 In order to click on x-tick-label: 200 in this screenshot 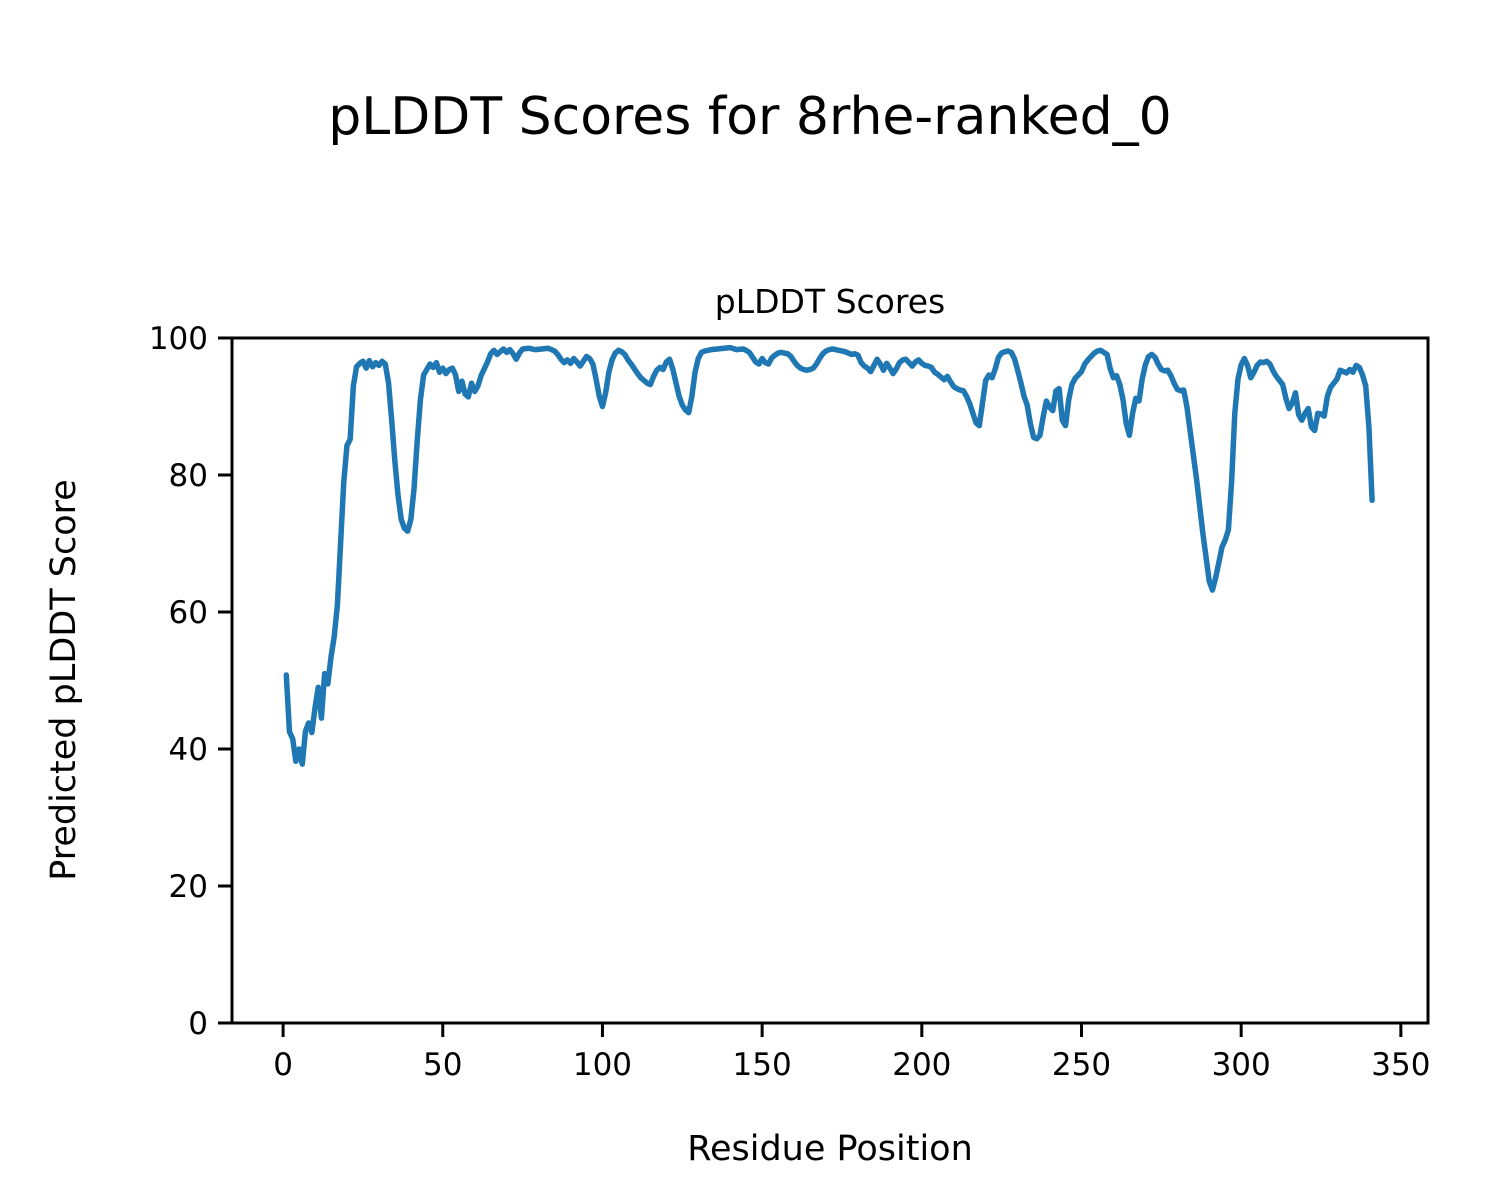, I will do `click(921, 1065)`.